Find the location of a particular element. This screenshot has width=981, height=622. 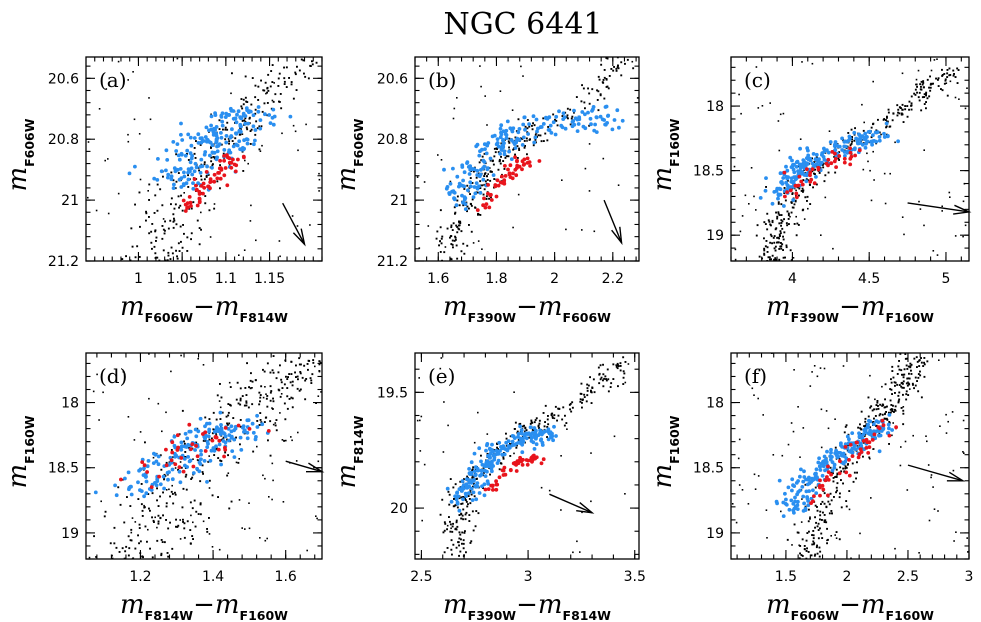

y-tick-label: 19.5 is located at coordinates (392, 393).